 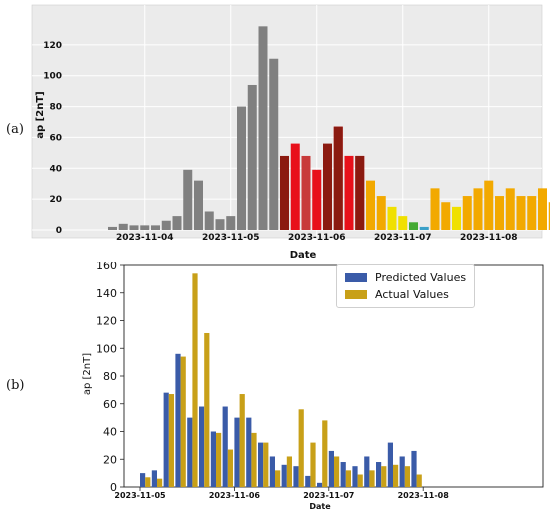 I want to click on panel-label-a: (a), so click(x=15, y=129).